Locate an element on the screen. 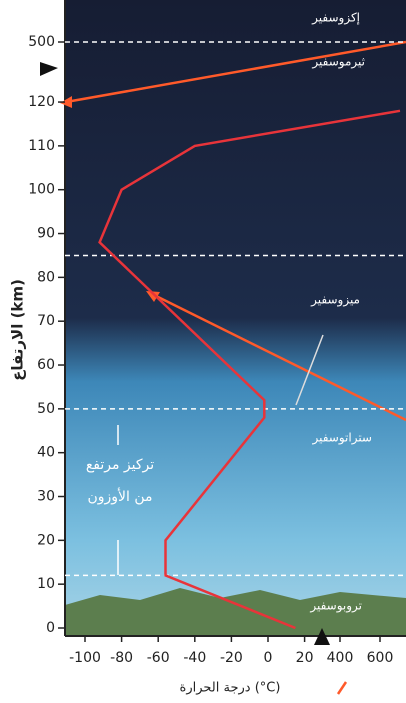  x-tick-label: 0 is located at coordinates (268, 658).